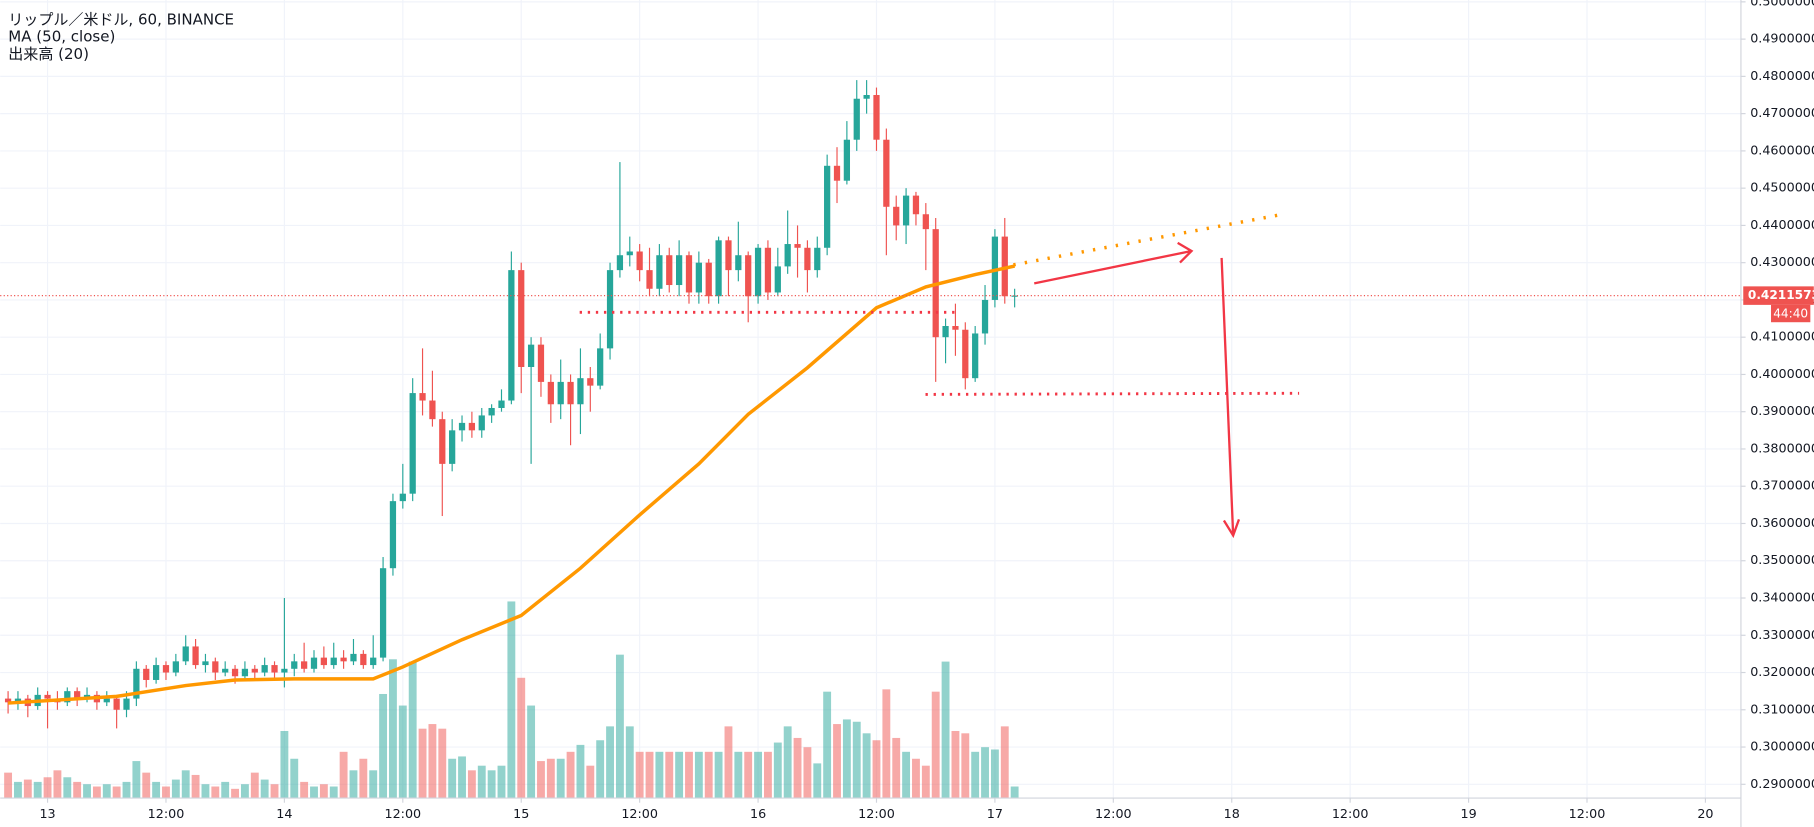 Image resolution: width=1814 pixels, height=827 pixels. I want to click on x-tick-label: 20, so click(1705, 813).